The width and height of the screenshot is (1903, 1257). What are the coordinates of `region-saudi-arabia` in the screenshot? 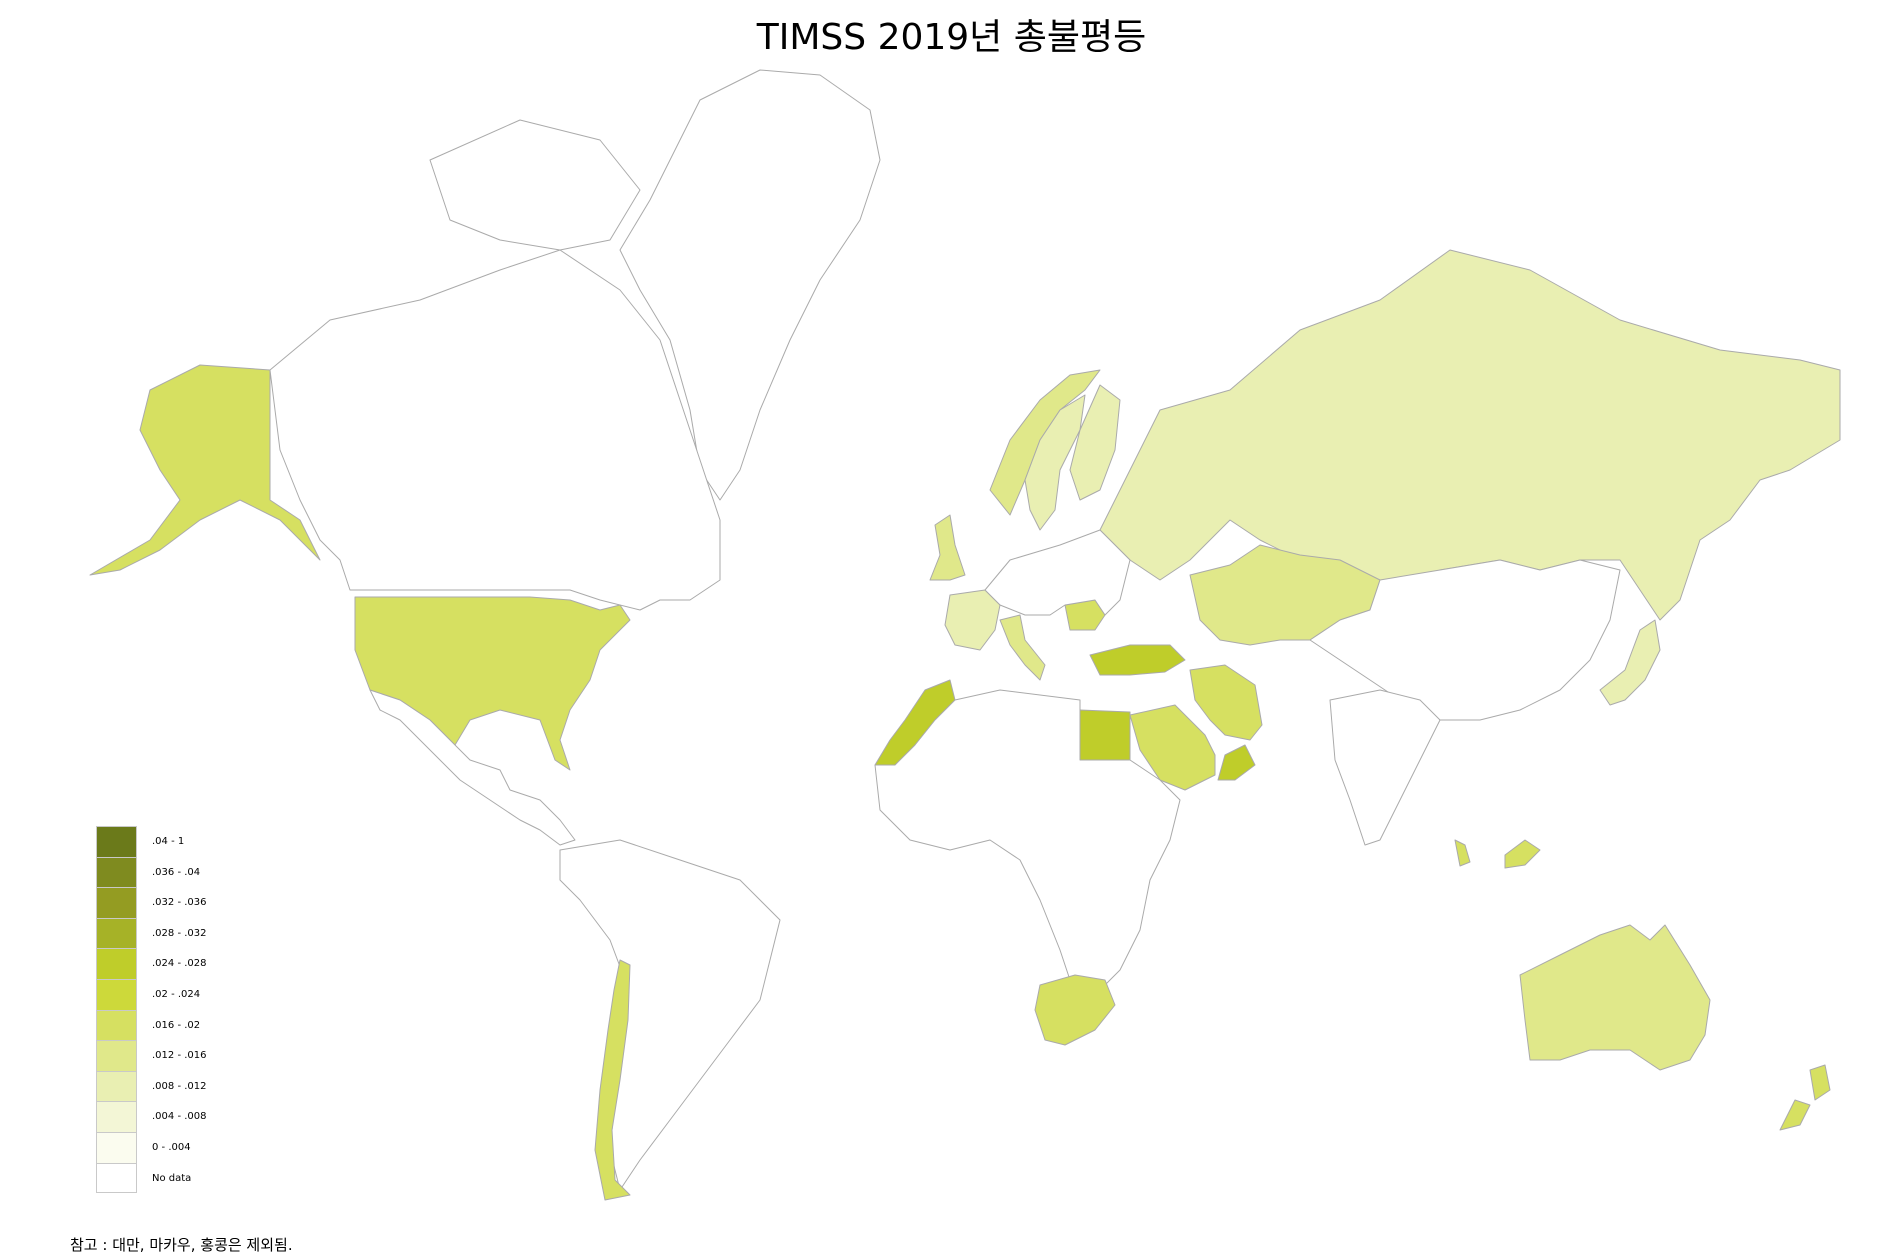 It's located at (1172, 747).